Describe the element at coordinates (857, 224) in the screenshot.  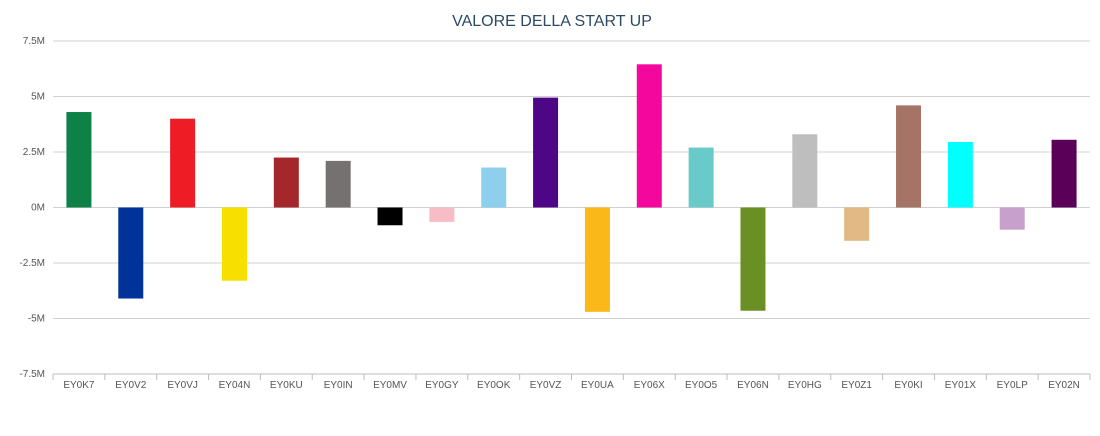
I see `bar-ey0z1` at that location.